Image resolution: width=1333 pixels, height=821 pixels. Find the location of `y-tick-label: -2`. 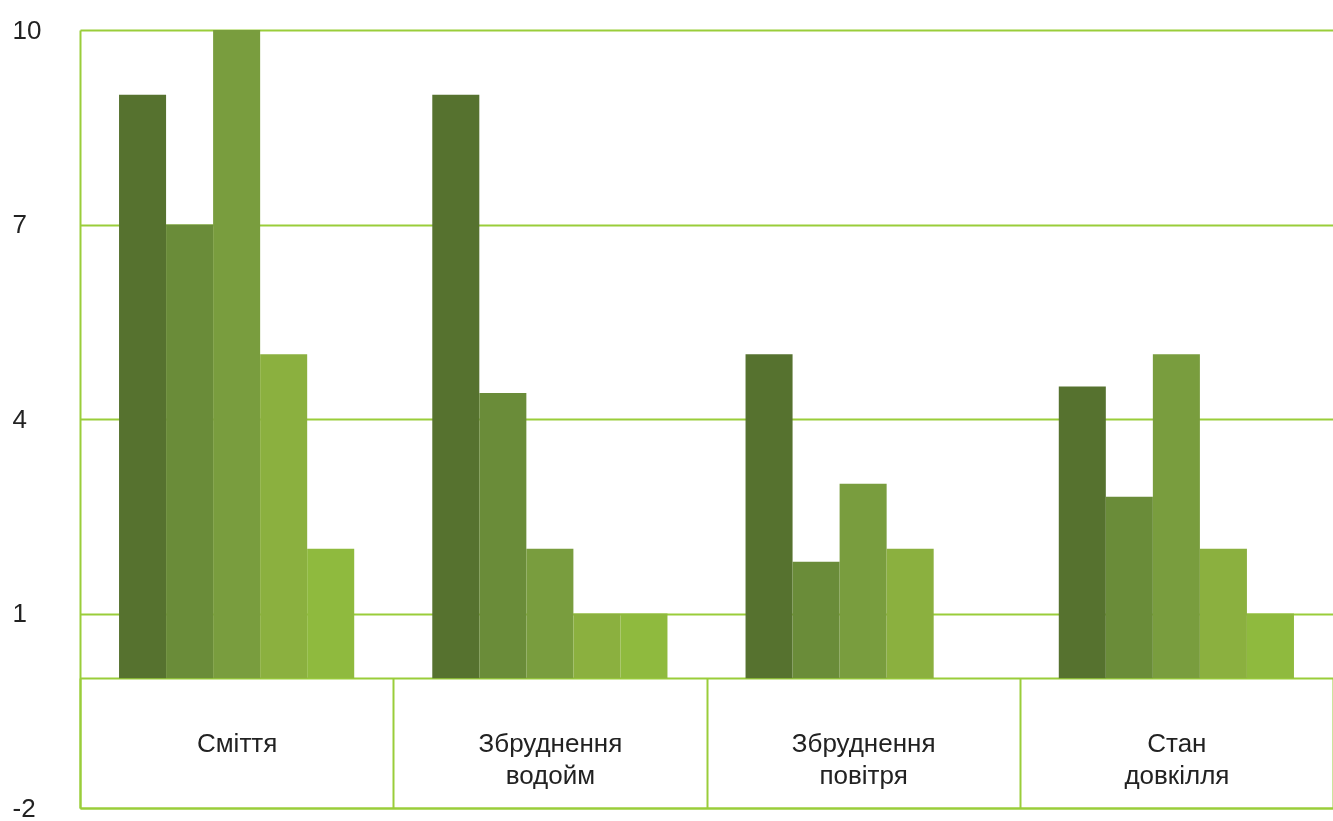

y-tick-label: -2 is located at coordinates (24, 806).